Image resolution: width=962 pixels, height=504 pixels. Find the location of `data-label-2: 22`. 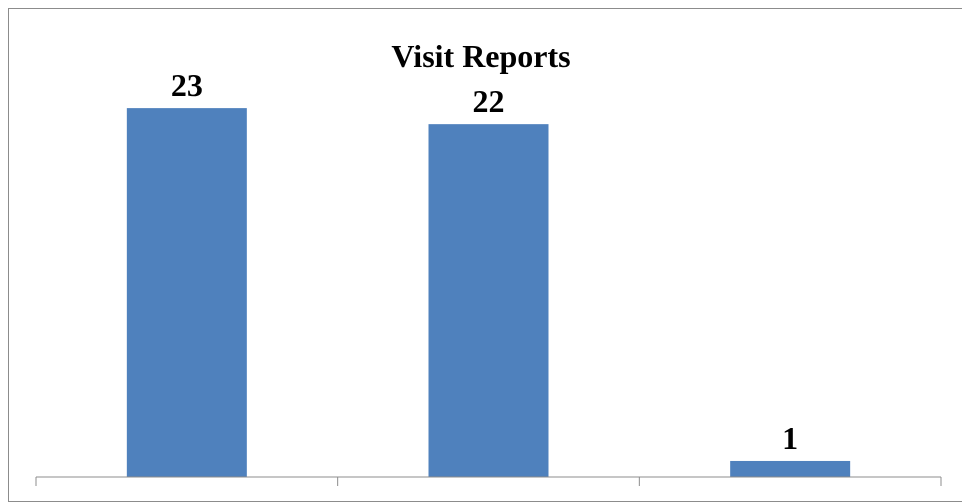

data-label-2: 22 is located at coordinates (489, 101).